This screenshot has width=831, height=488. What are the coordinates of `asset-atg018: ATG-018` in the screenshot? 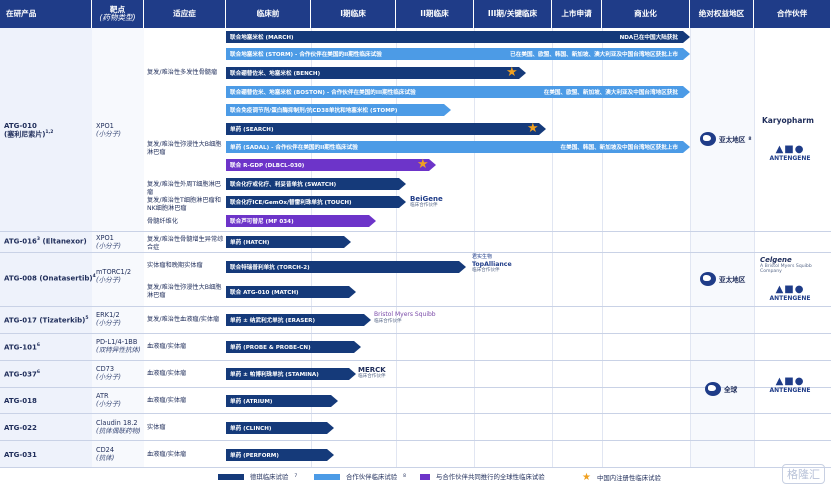 It's located at (20, 401).